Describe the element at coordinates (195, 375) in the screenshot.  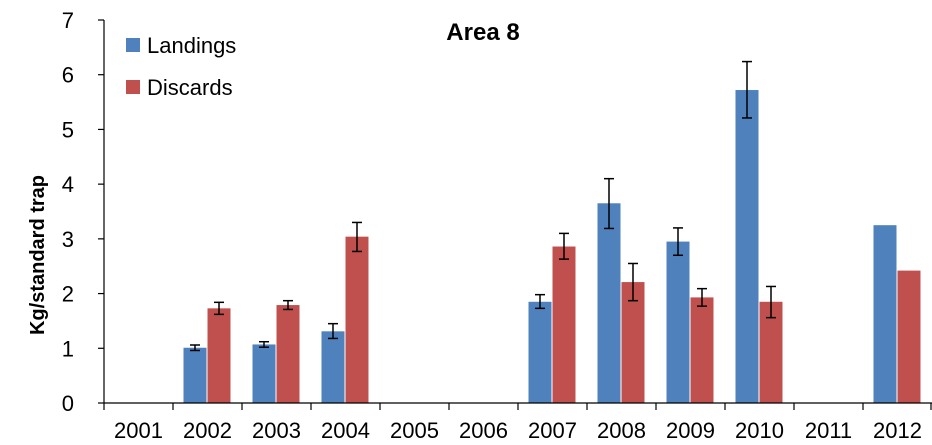
I see `bar-landings-2002` at that location.